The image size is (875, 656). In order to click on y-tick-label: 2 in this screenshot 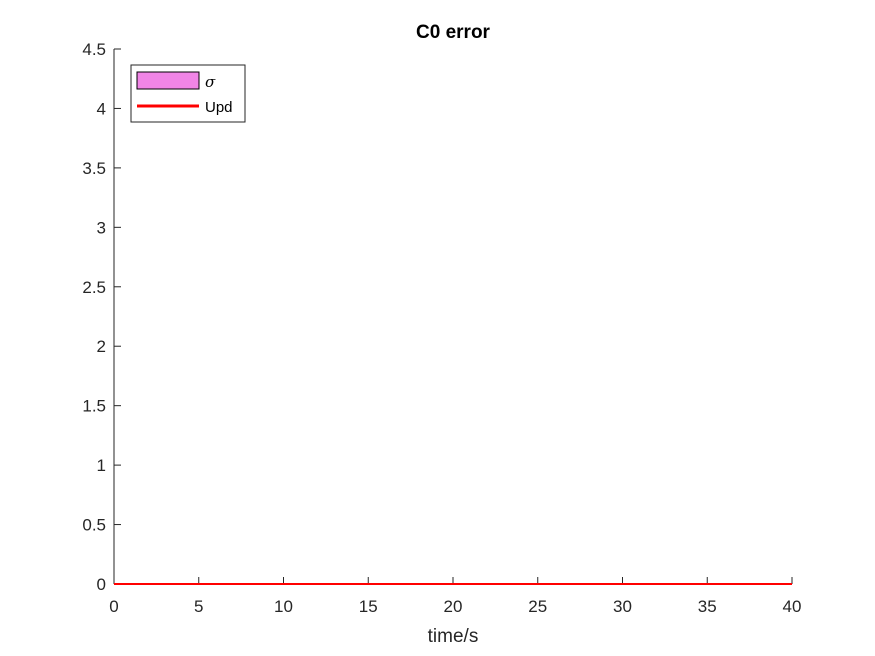, I will do `click(101, 346)`.